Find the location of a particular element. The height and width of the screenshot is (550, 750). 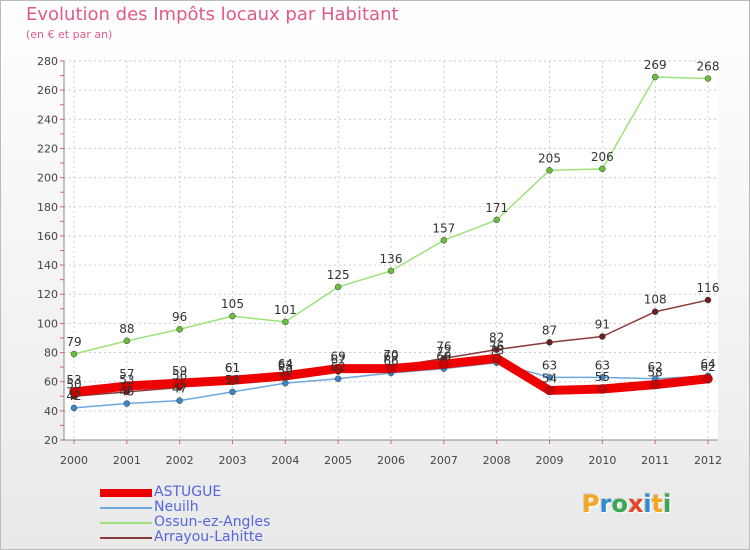

logo-letter: o is located at coordinates (619, 504).